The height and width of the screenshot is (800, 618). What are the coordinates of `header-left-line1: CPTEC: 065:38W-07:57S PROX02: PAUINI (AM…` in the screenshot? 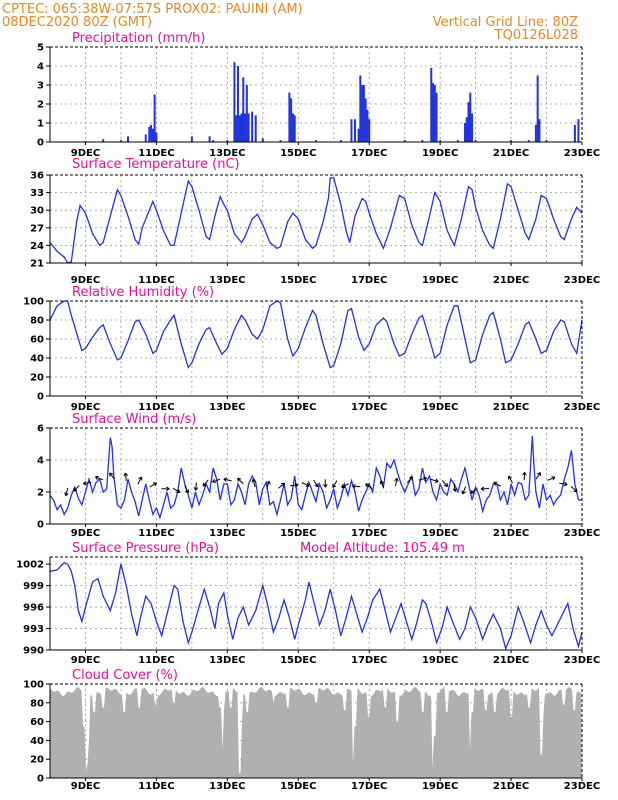 It's located at (152, 9).